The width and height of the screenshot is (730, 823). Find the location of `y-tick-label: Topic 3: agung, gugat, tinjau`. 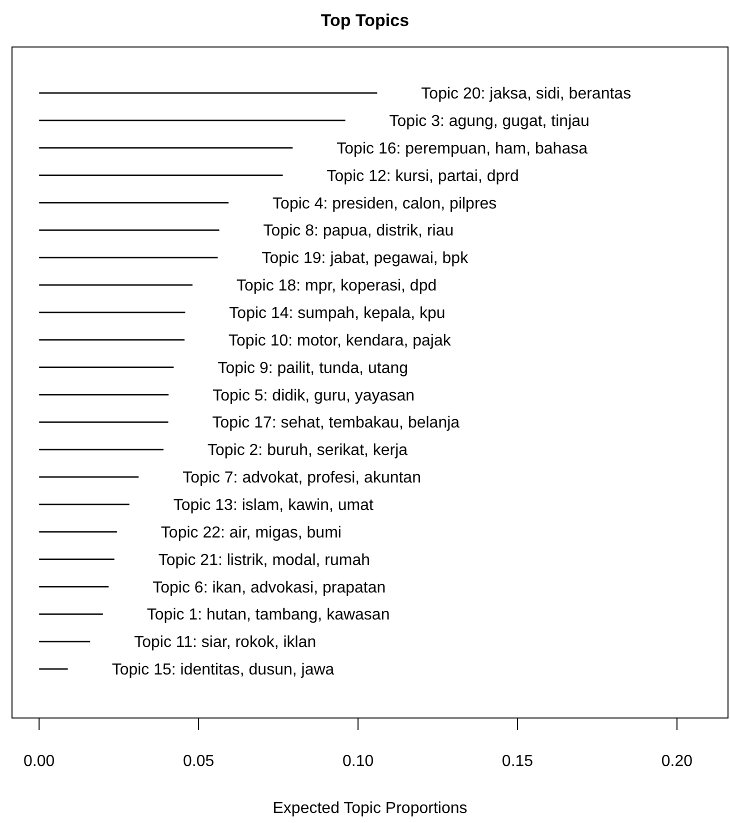

y-tick-label: Topic 3: agung, gugat, tinjau is located at coordinates (489, 121).